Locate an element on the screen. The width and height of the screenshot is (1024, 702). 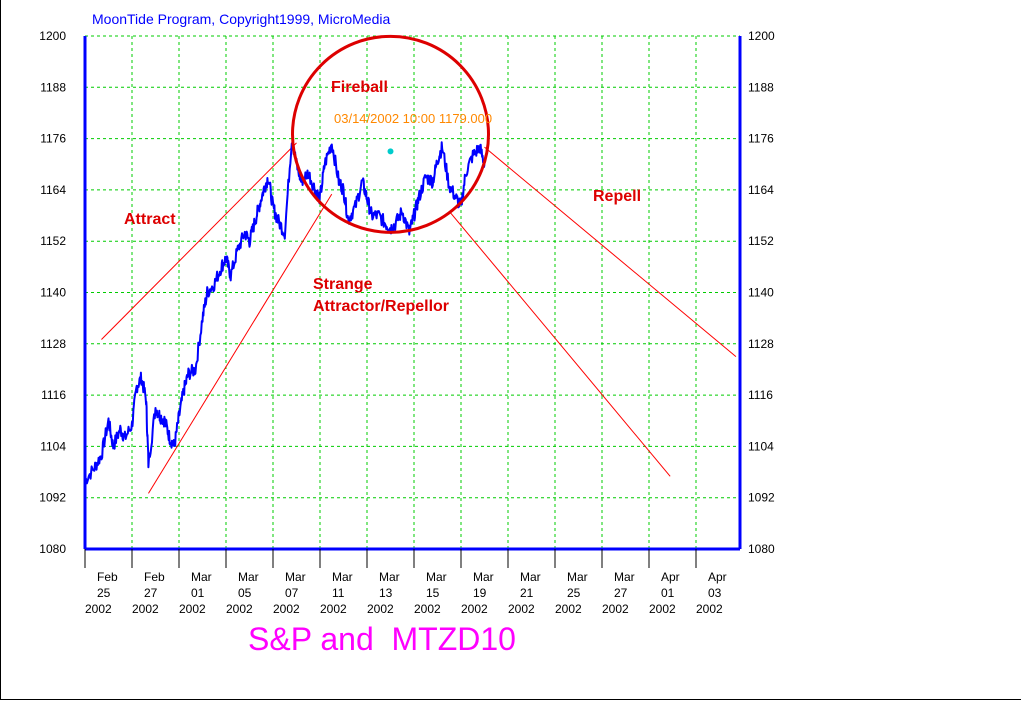
annotations is located at coordinates (390, 134).